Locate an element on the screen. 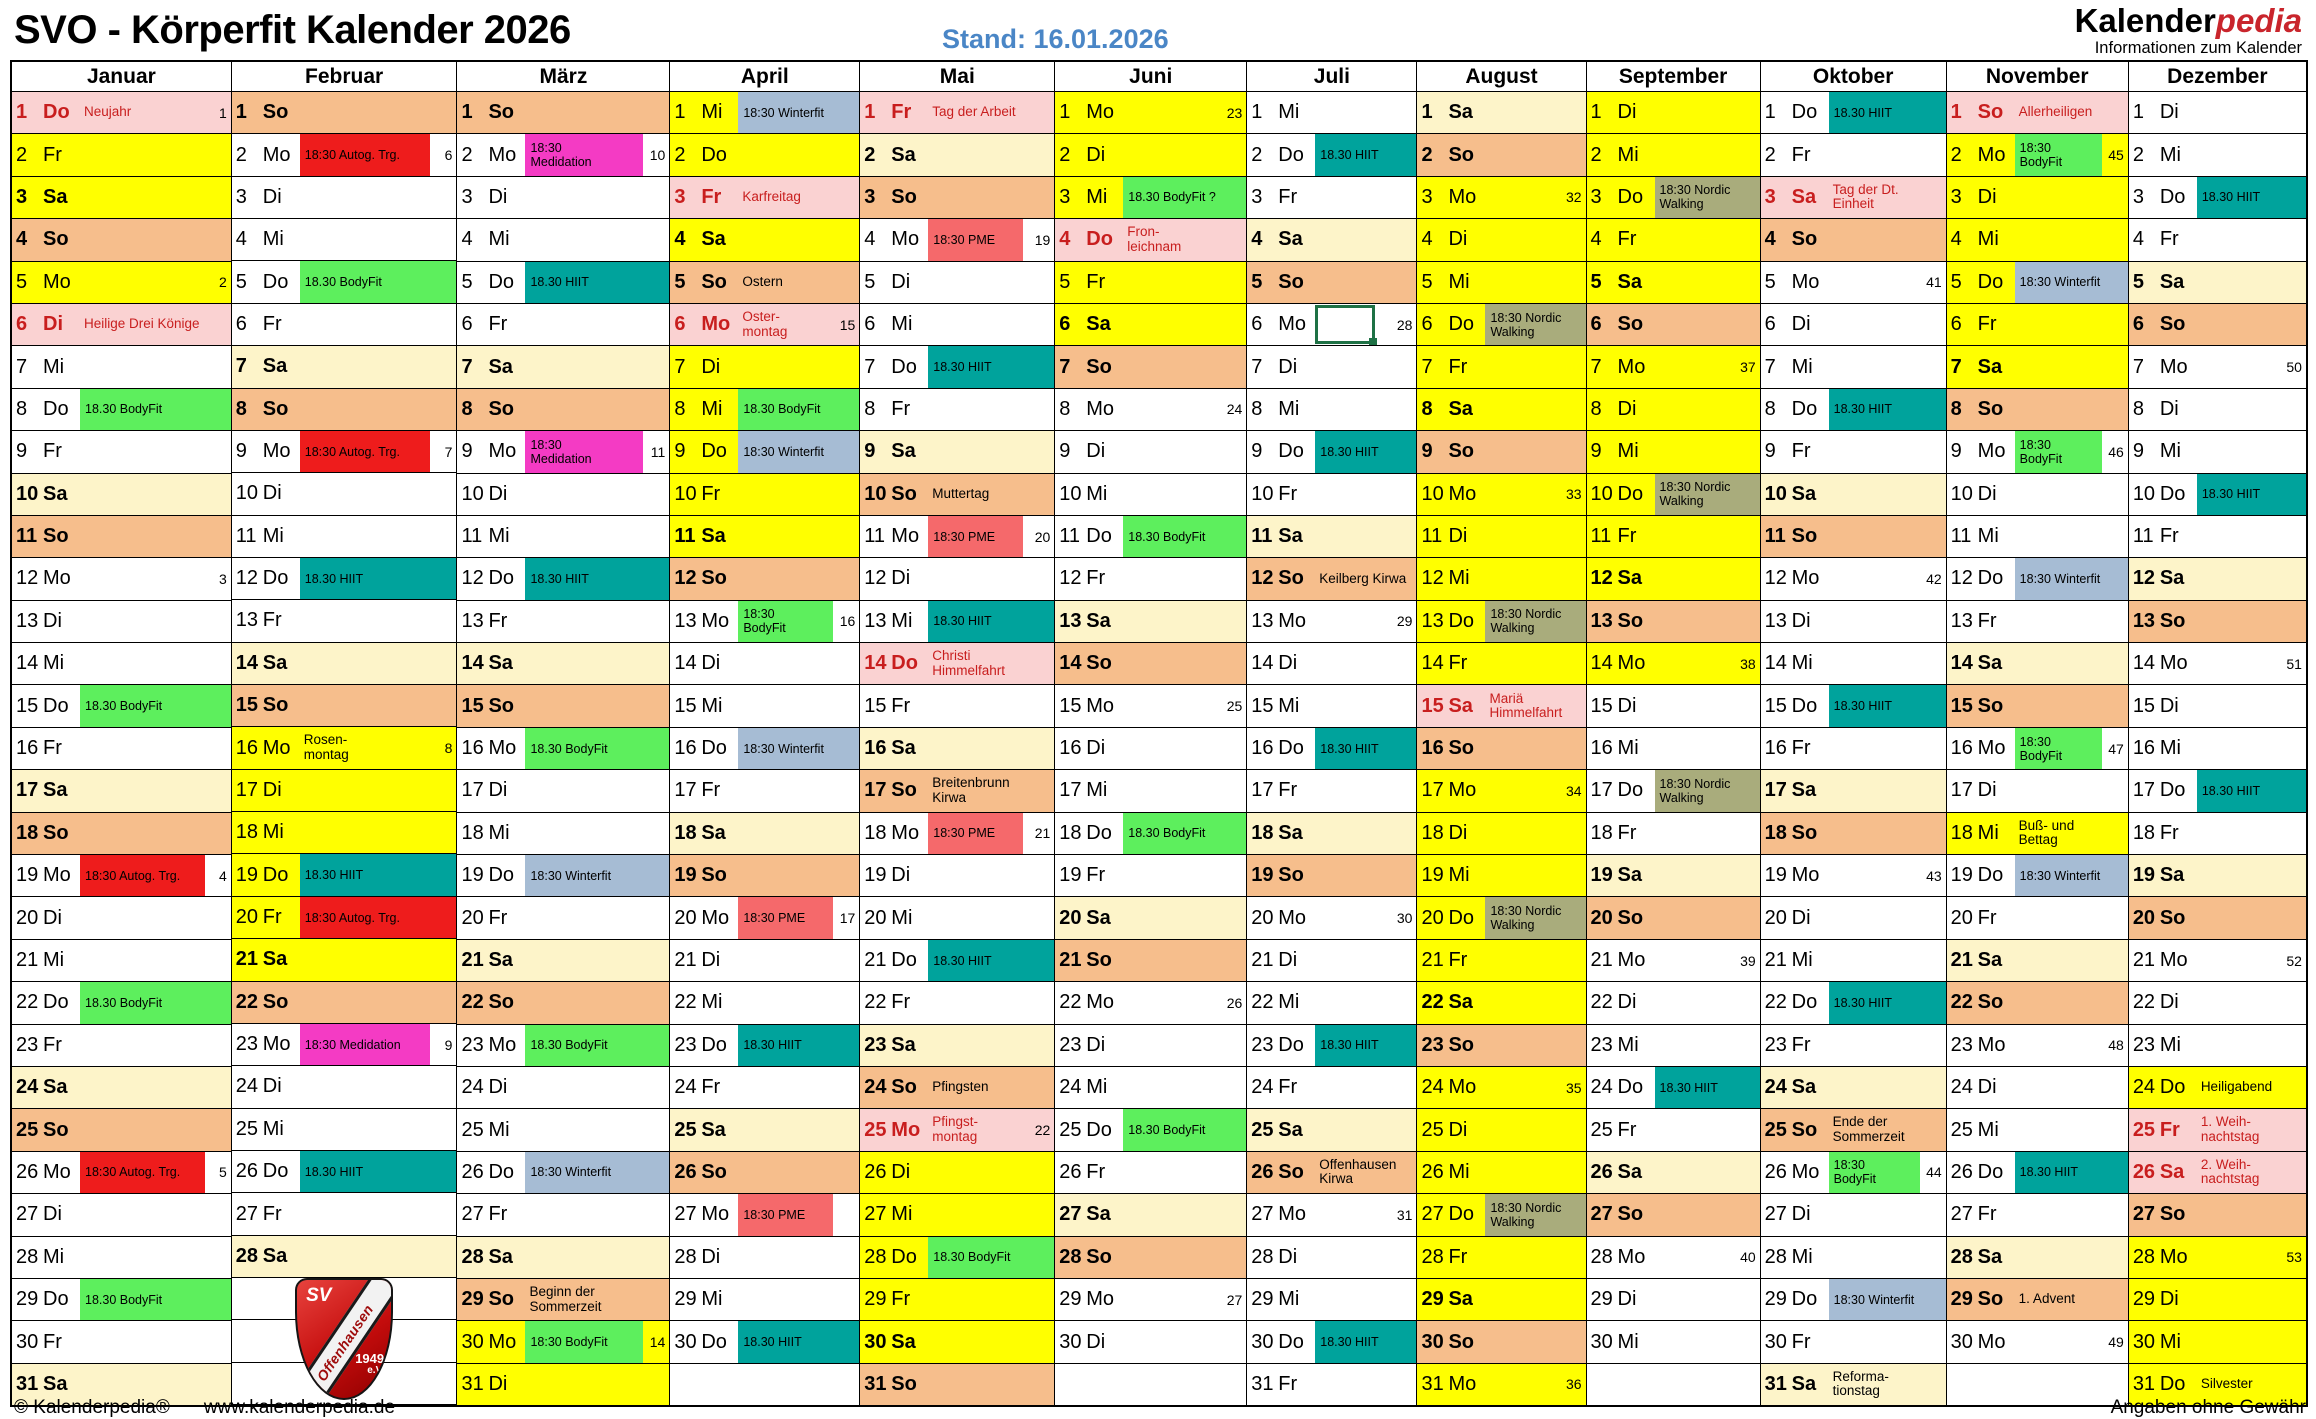 The height and width of the screenshot is (1419, 2316). day-cell: 26 Mo 18:30 Autog. Trg. 5 is located at coordinates (121, 1173).